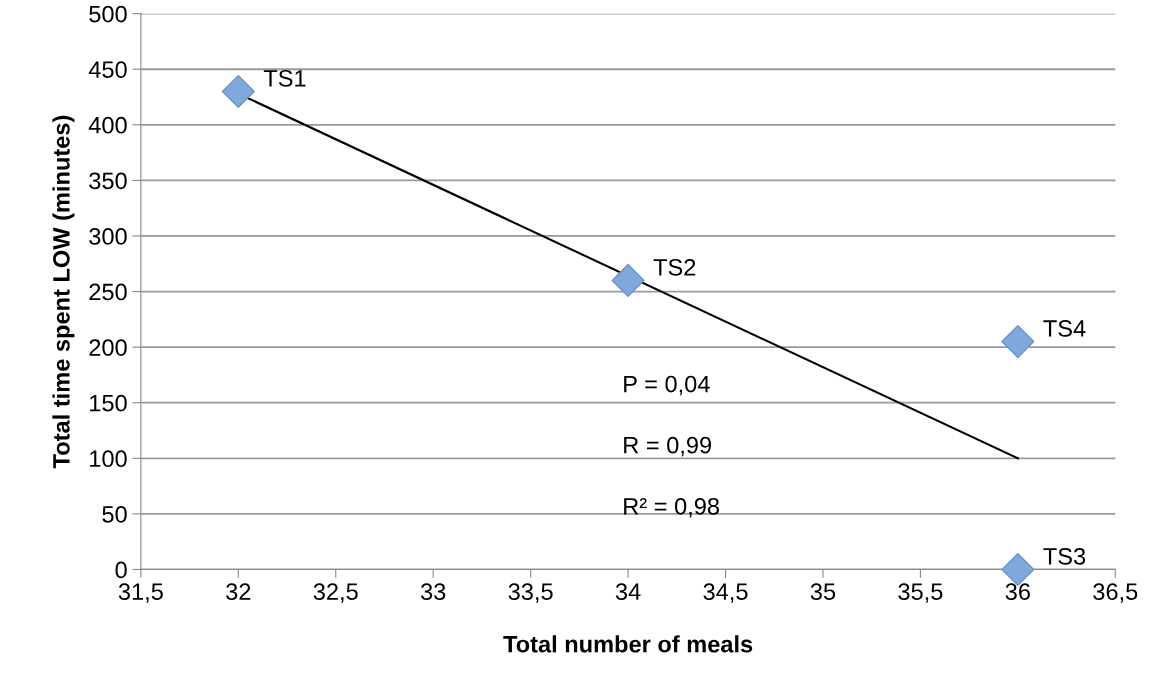 The height and width of the screenshot is (682, 1174). I want to click on y-tick-label: 50, so click(114, 514).